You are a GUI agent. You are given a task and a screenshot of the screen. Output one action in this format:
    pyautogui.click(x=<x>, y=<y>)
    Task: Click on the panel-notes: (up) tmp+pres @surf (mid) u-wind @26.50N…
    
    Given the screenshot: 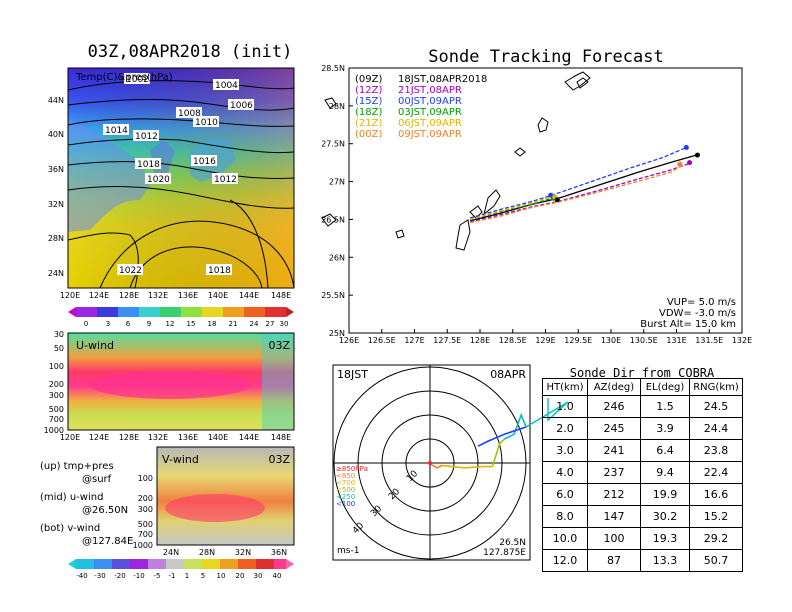 What is the action you would take?
    pyautogui.click(x=86, y=504)
    